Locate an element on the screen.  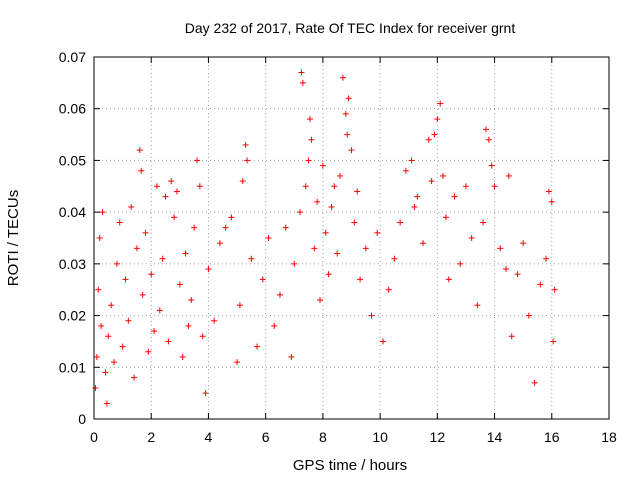
y-tick-label: 0.06 is located at coordinates (72, 109).